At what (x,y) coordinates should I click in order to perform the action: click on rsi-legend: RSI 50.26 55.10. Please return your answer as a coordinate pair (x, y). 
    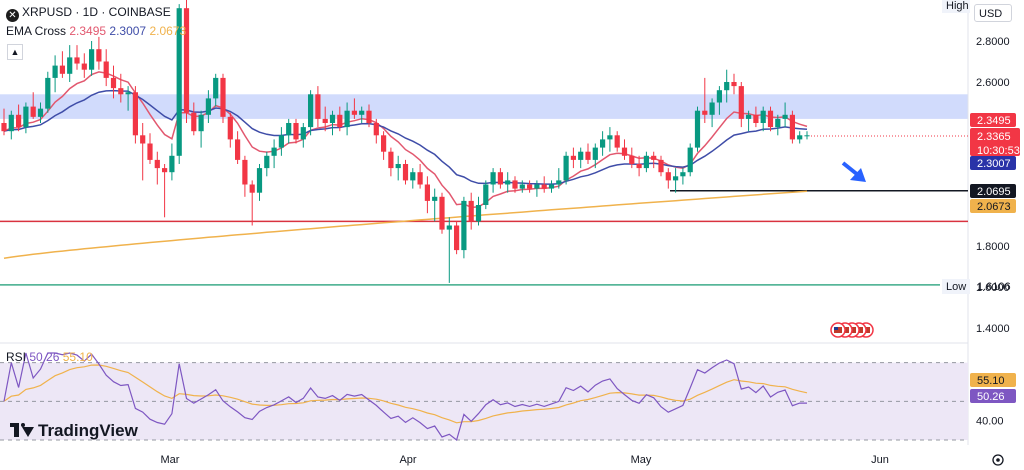
    Looking at the image, I should click on (49, 357).